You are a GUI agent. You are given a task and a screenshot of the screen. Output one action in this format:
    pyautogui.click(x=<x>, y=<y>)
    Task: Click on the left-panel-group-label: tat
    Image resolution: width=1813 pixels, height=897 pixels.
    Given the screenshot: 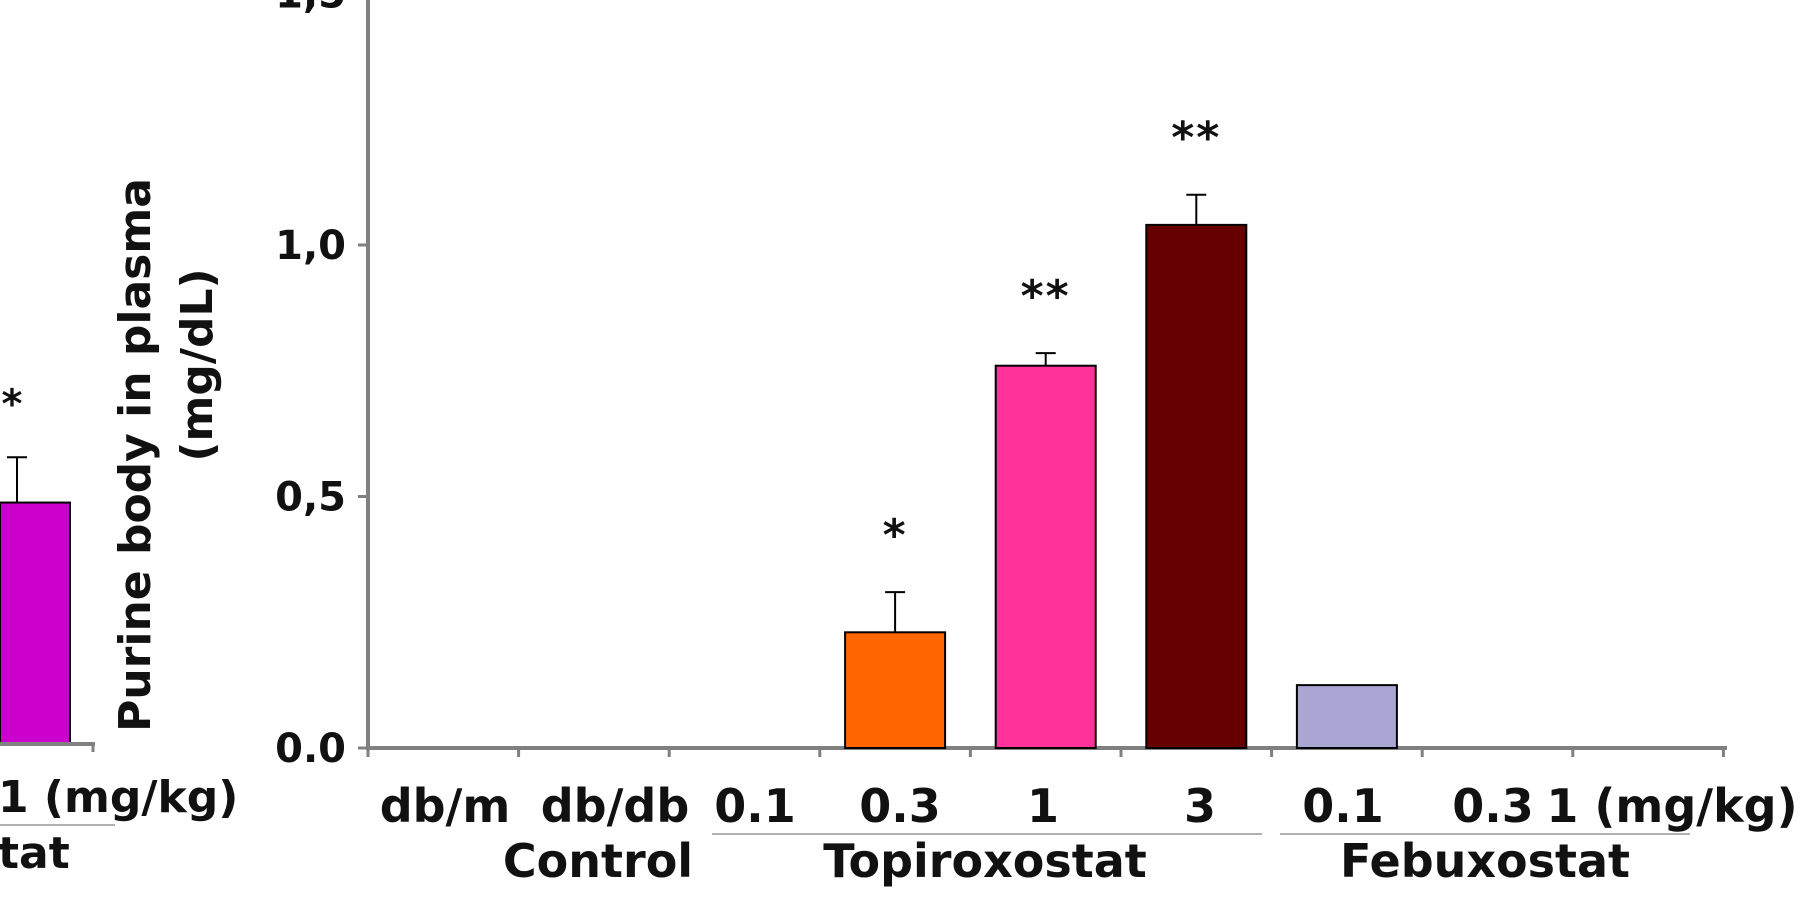 What is the action you would take?
    pyautogui.click(x=35, y=853)
    